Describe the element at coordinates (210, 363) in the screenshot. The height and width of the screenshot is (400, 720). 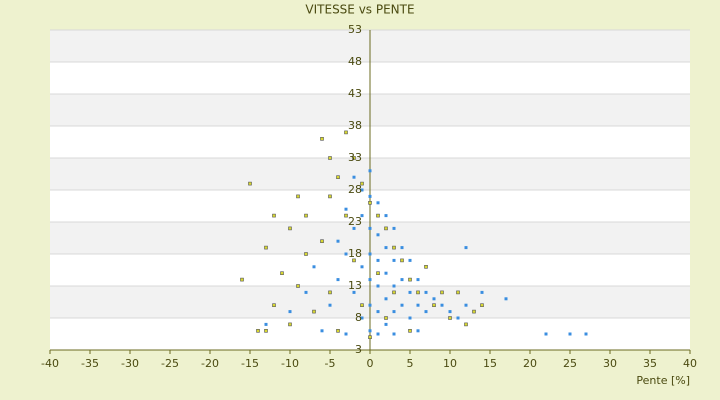
I see `x-tick-label: -20` at that location.